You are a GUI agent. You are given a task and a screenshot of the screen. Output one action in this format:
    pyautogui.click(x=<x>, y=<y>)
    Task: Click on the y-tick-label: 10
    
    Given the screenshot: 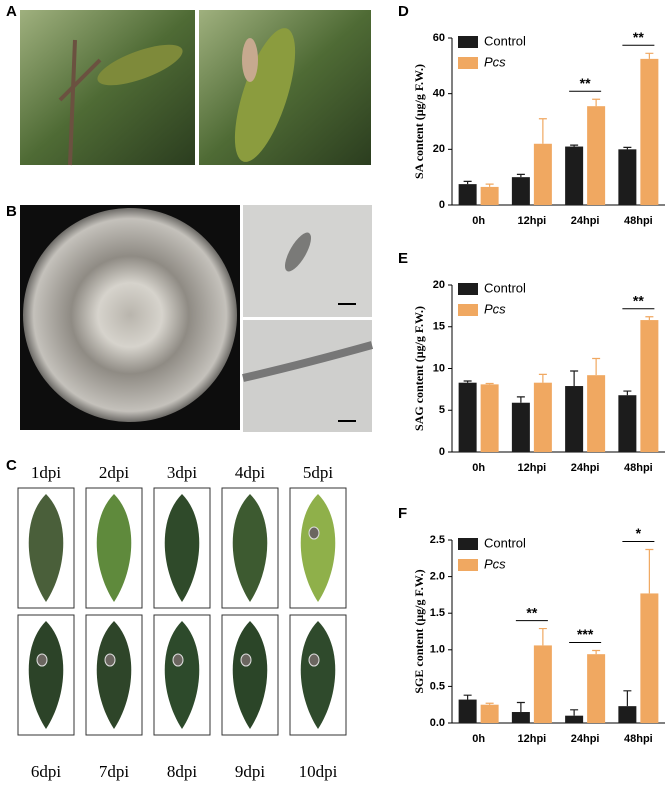 What is the action you would take?
    pyautogui.click(x=439, y=368)
    